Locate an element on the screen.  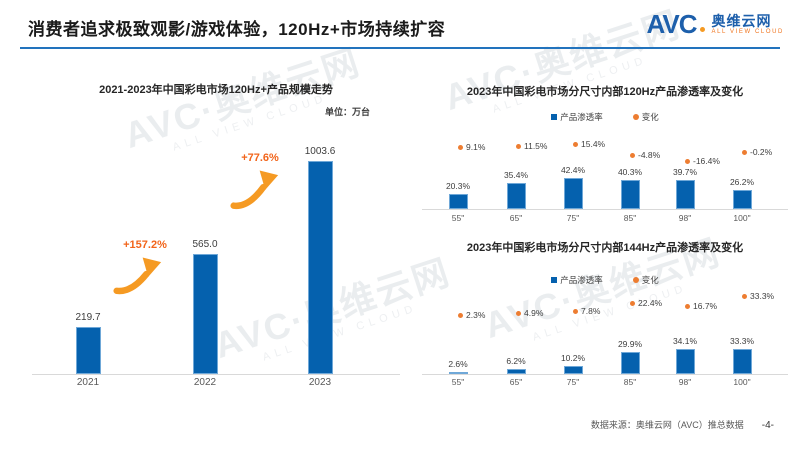
bar-value-label: 219.7 is located at coordinates (88, 317).